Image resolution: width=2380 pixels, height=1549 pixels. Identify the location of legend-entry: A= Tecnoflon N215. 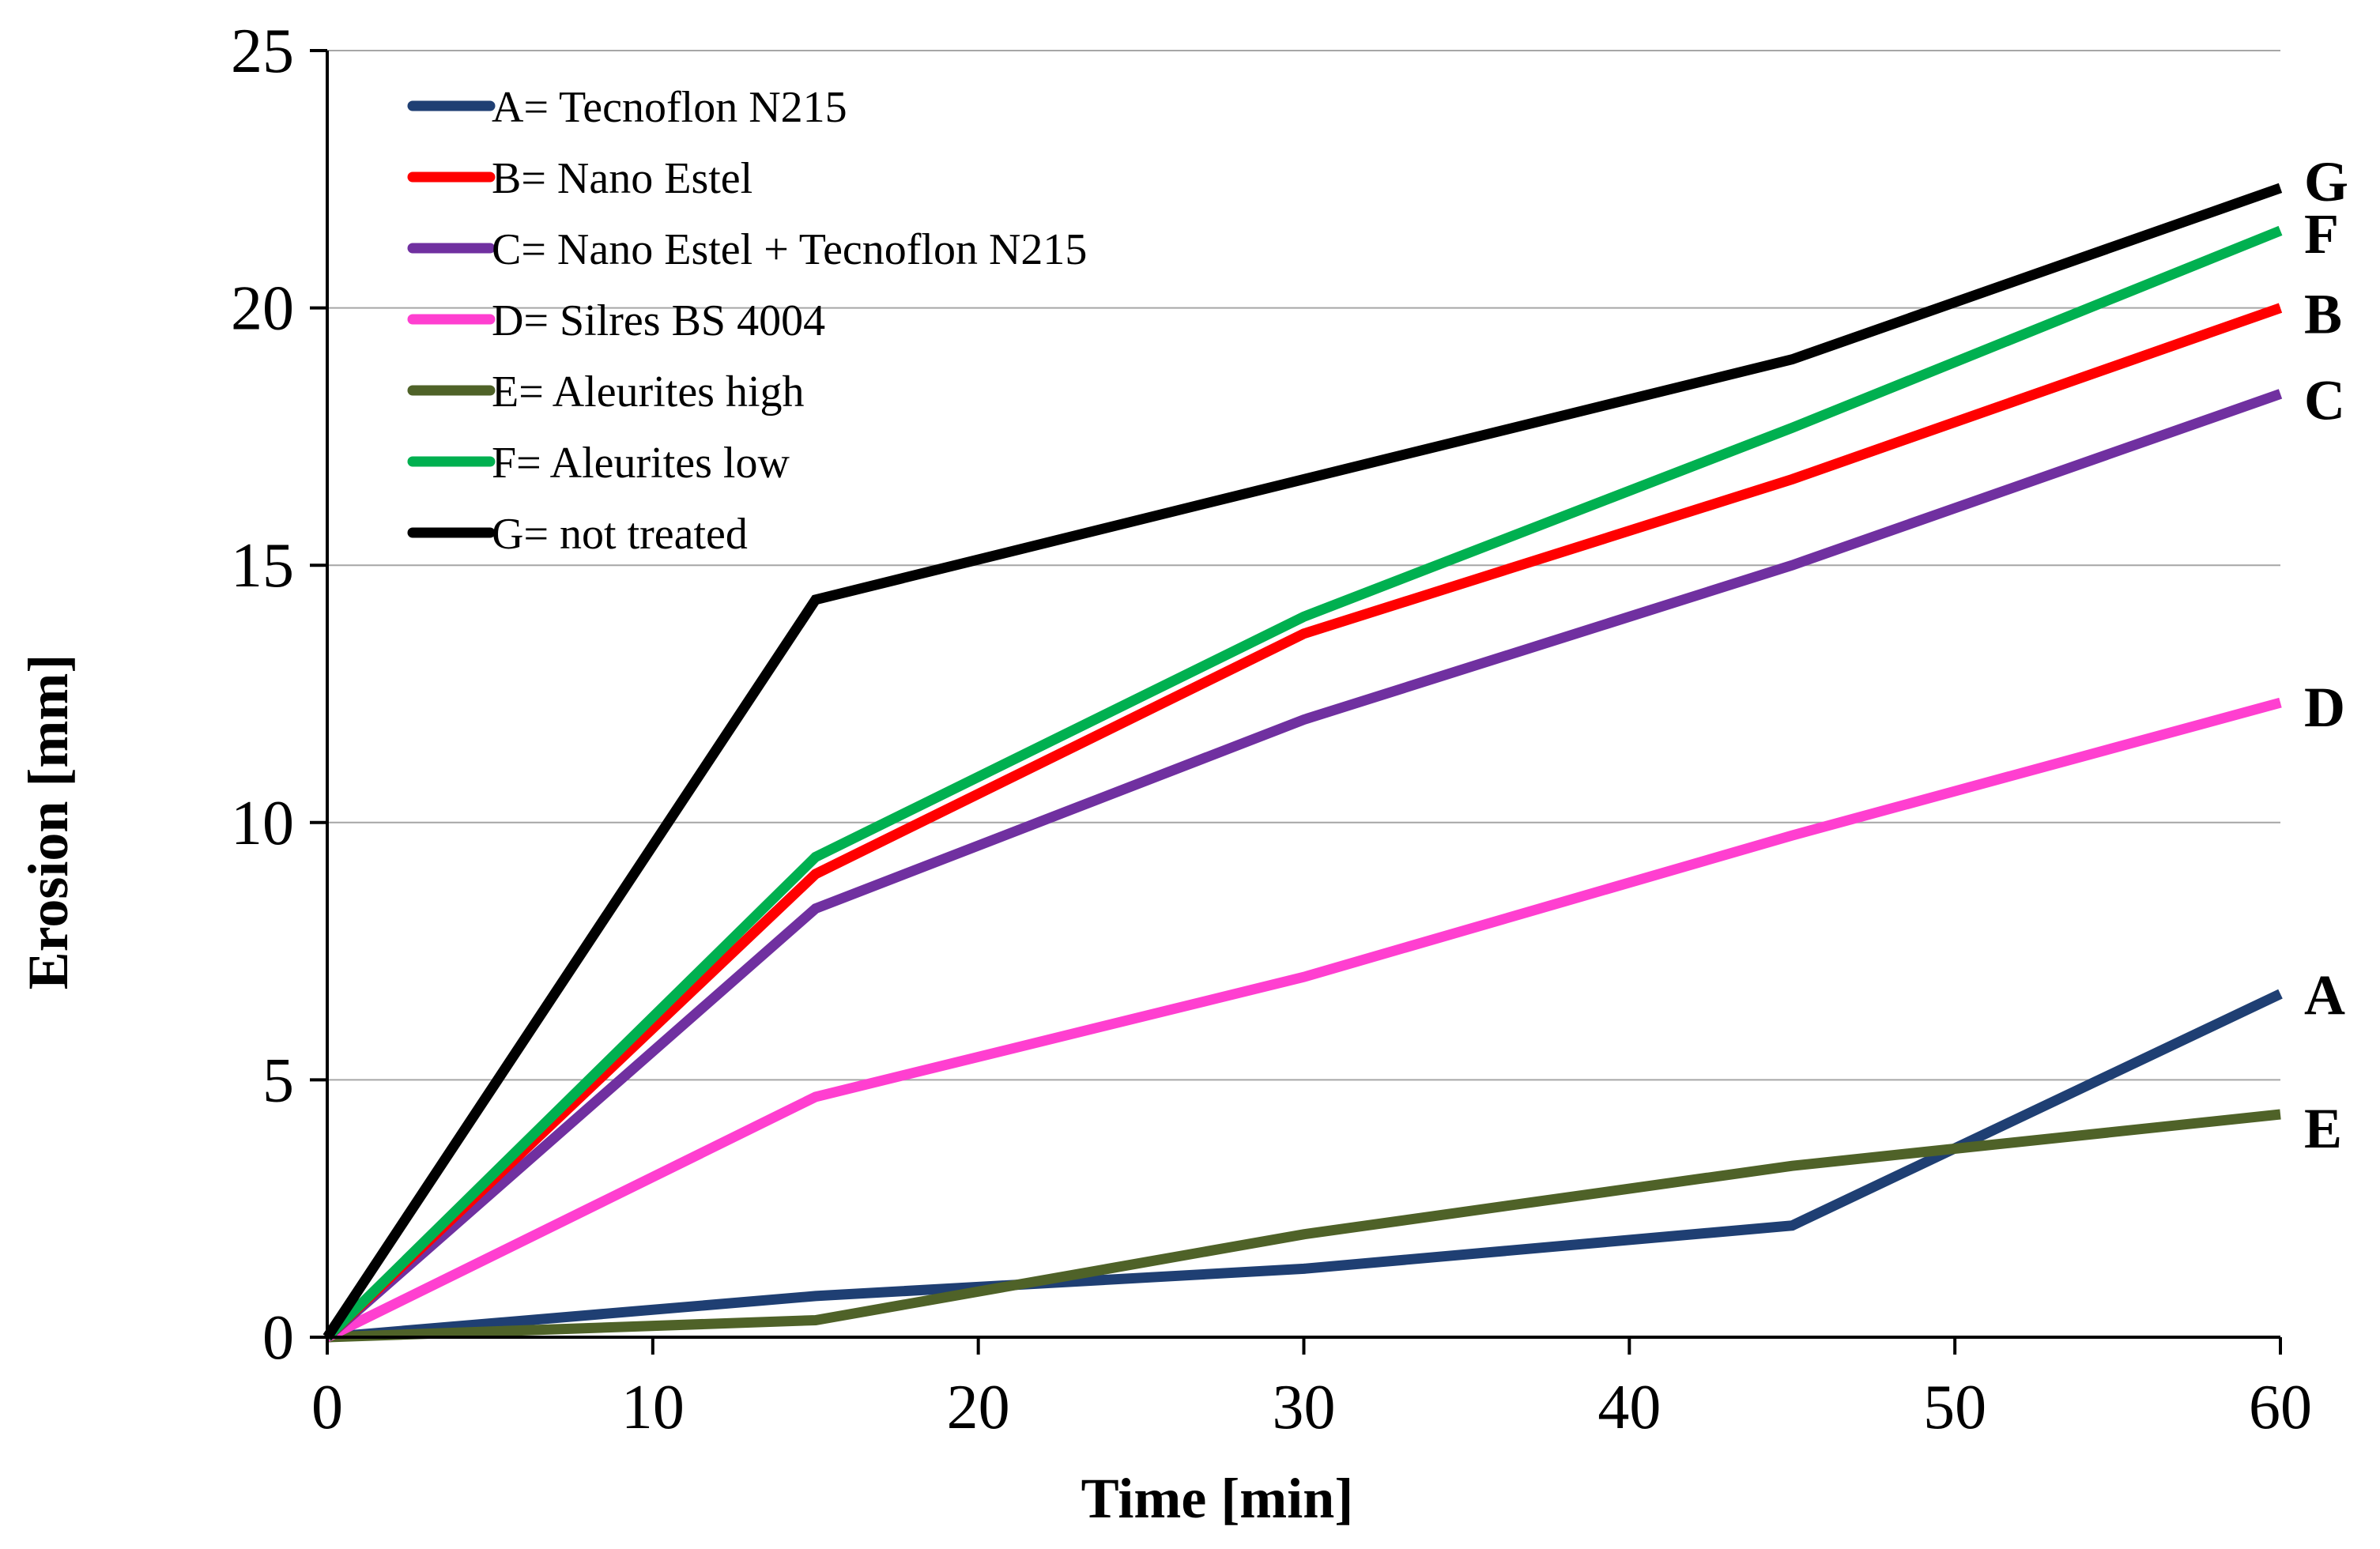
(669, 107).